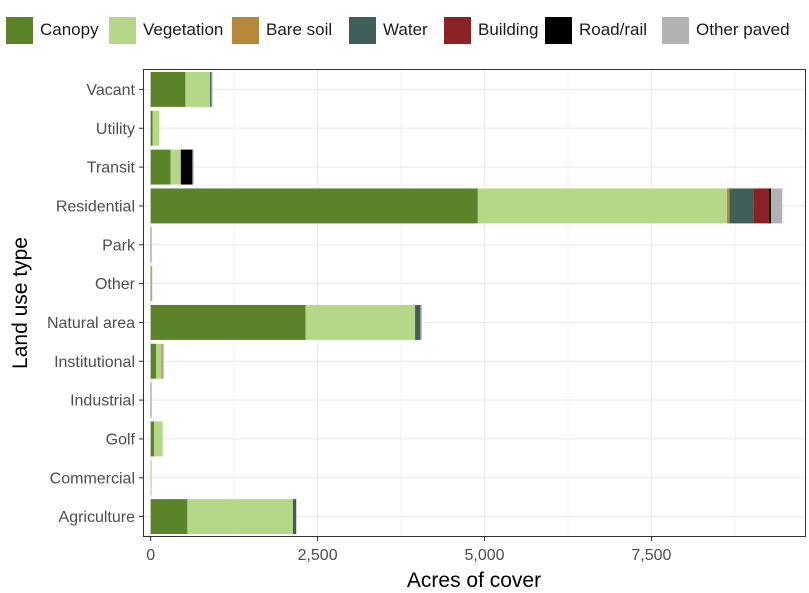 This screenshot has width=809, height=593. Describe the element at coordinates (94, 362) in the screenshot. I see `y-tick-label: Institutional` at that location.